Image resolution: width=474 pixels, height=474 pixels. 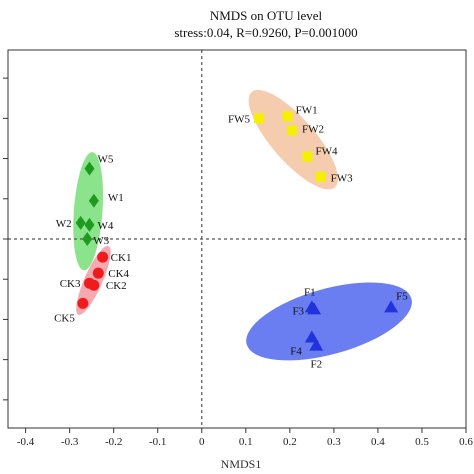 I want to click on chart-subtitle: stress:0.04, R=0.9260, P=0.001000, so click(x=265, y=32).